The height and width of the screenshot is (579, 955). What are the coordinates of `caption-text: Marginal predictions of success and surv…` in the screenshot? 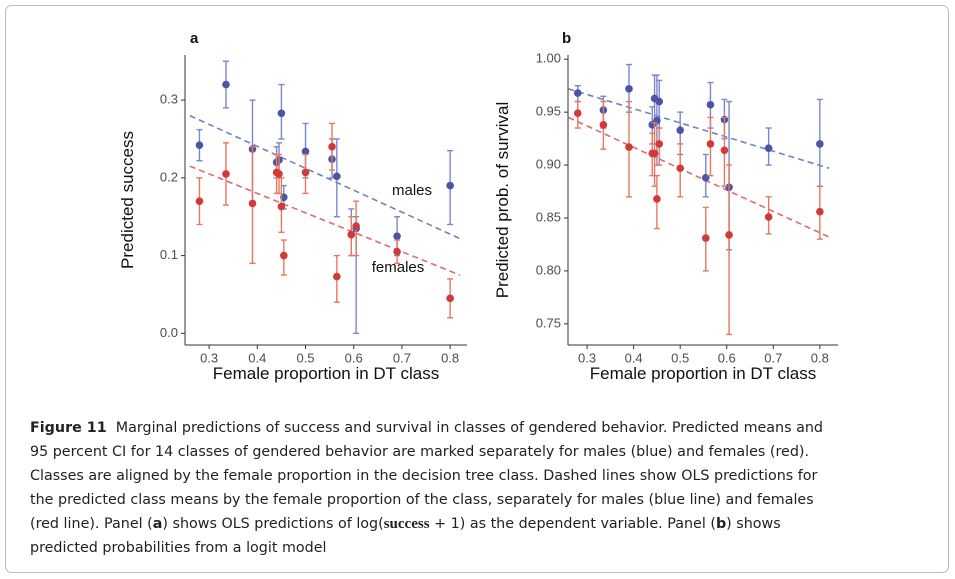 It's located at (465, 428).